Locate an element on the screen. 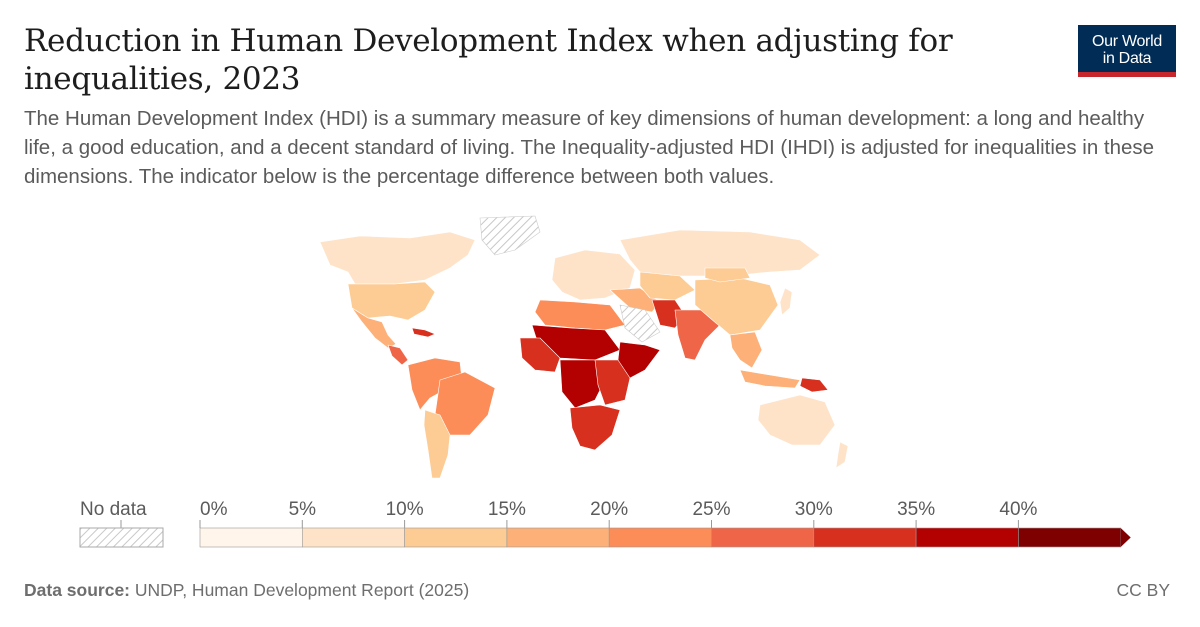 The width and height of the screenshot is (1200, 627). map-region-north-africa is located at coordinates (580, 315).